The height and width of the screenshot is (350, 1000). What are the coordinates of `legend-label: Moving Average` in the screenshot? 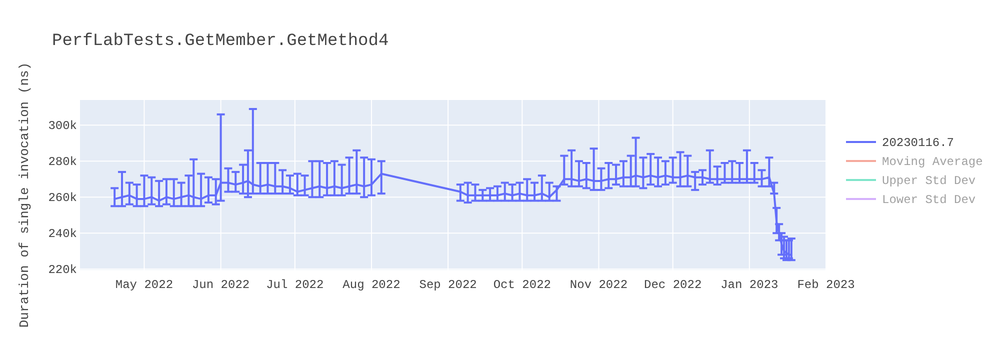 It's located at (932, 162).